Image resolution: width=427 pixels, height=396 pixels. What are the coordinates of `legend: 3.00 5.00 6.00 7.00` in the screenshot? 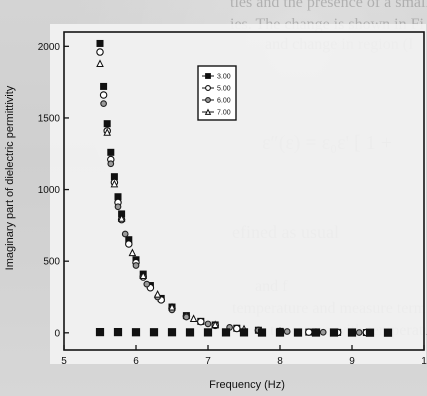 It's located at (217, 93).